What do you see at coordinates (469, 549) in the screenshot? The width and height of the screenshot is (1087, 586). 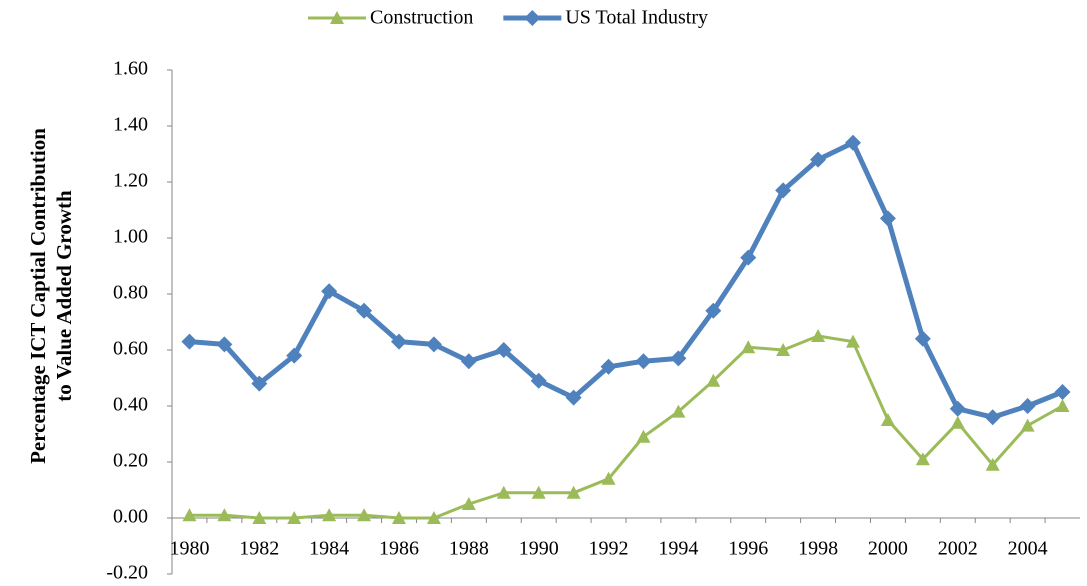 I see `x-tick-label: 1988` at bounding box center [469, 549].